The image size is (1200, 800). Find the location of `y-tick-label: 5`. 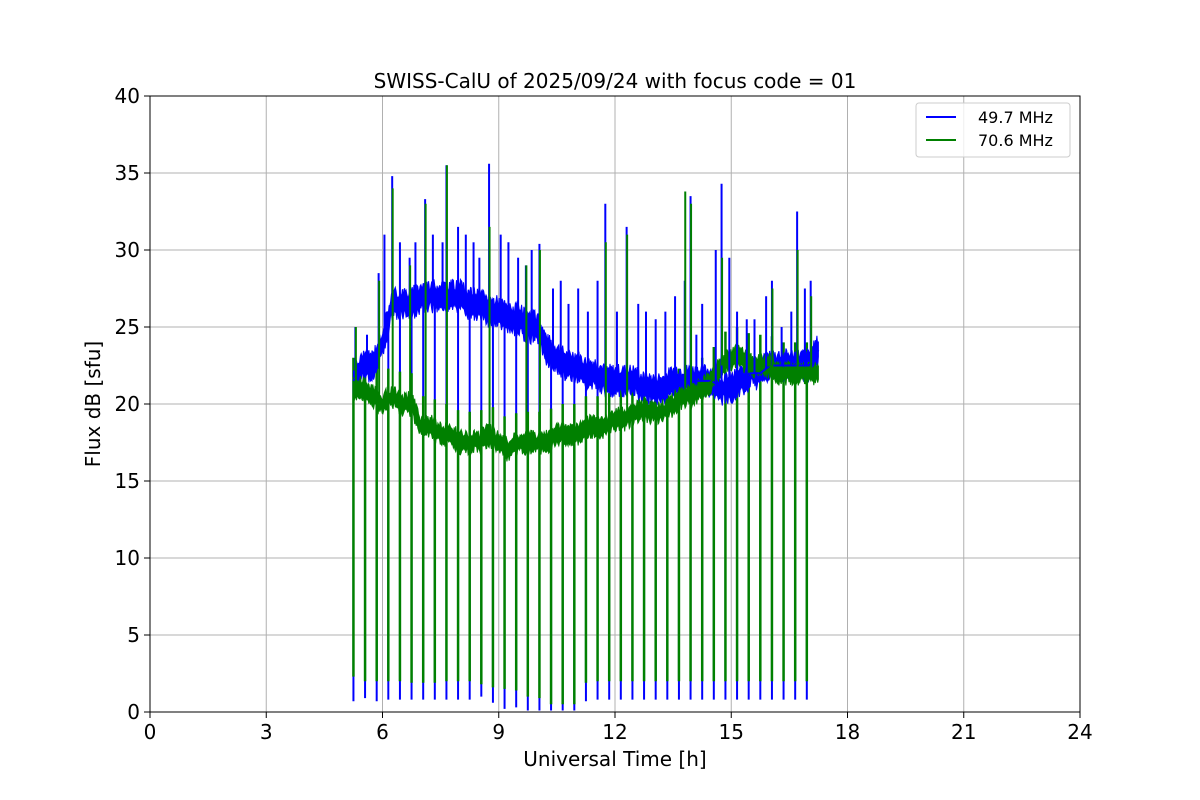

y-tick-label: 5 is located at coordinates (133, 635).